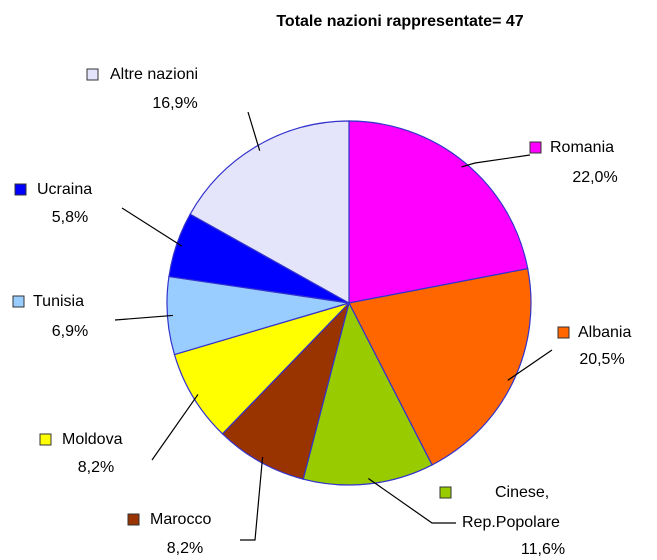 Image resolution: width=657 pixels, height=560 pixels. I want to click on category-label: Cinese, Rep.Popolare, so click(511, 507).